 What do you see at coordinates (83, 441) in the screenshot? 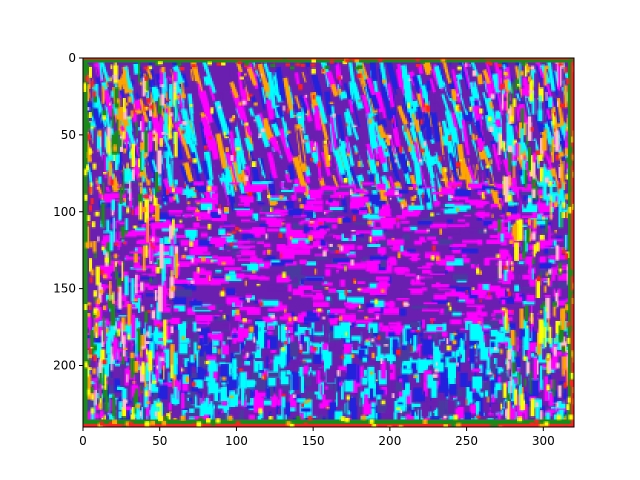
I see `x-tick-label: 0` at bounding box center [83, 441].